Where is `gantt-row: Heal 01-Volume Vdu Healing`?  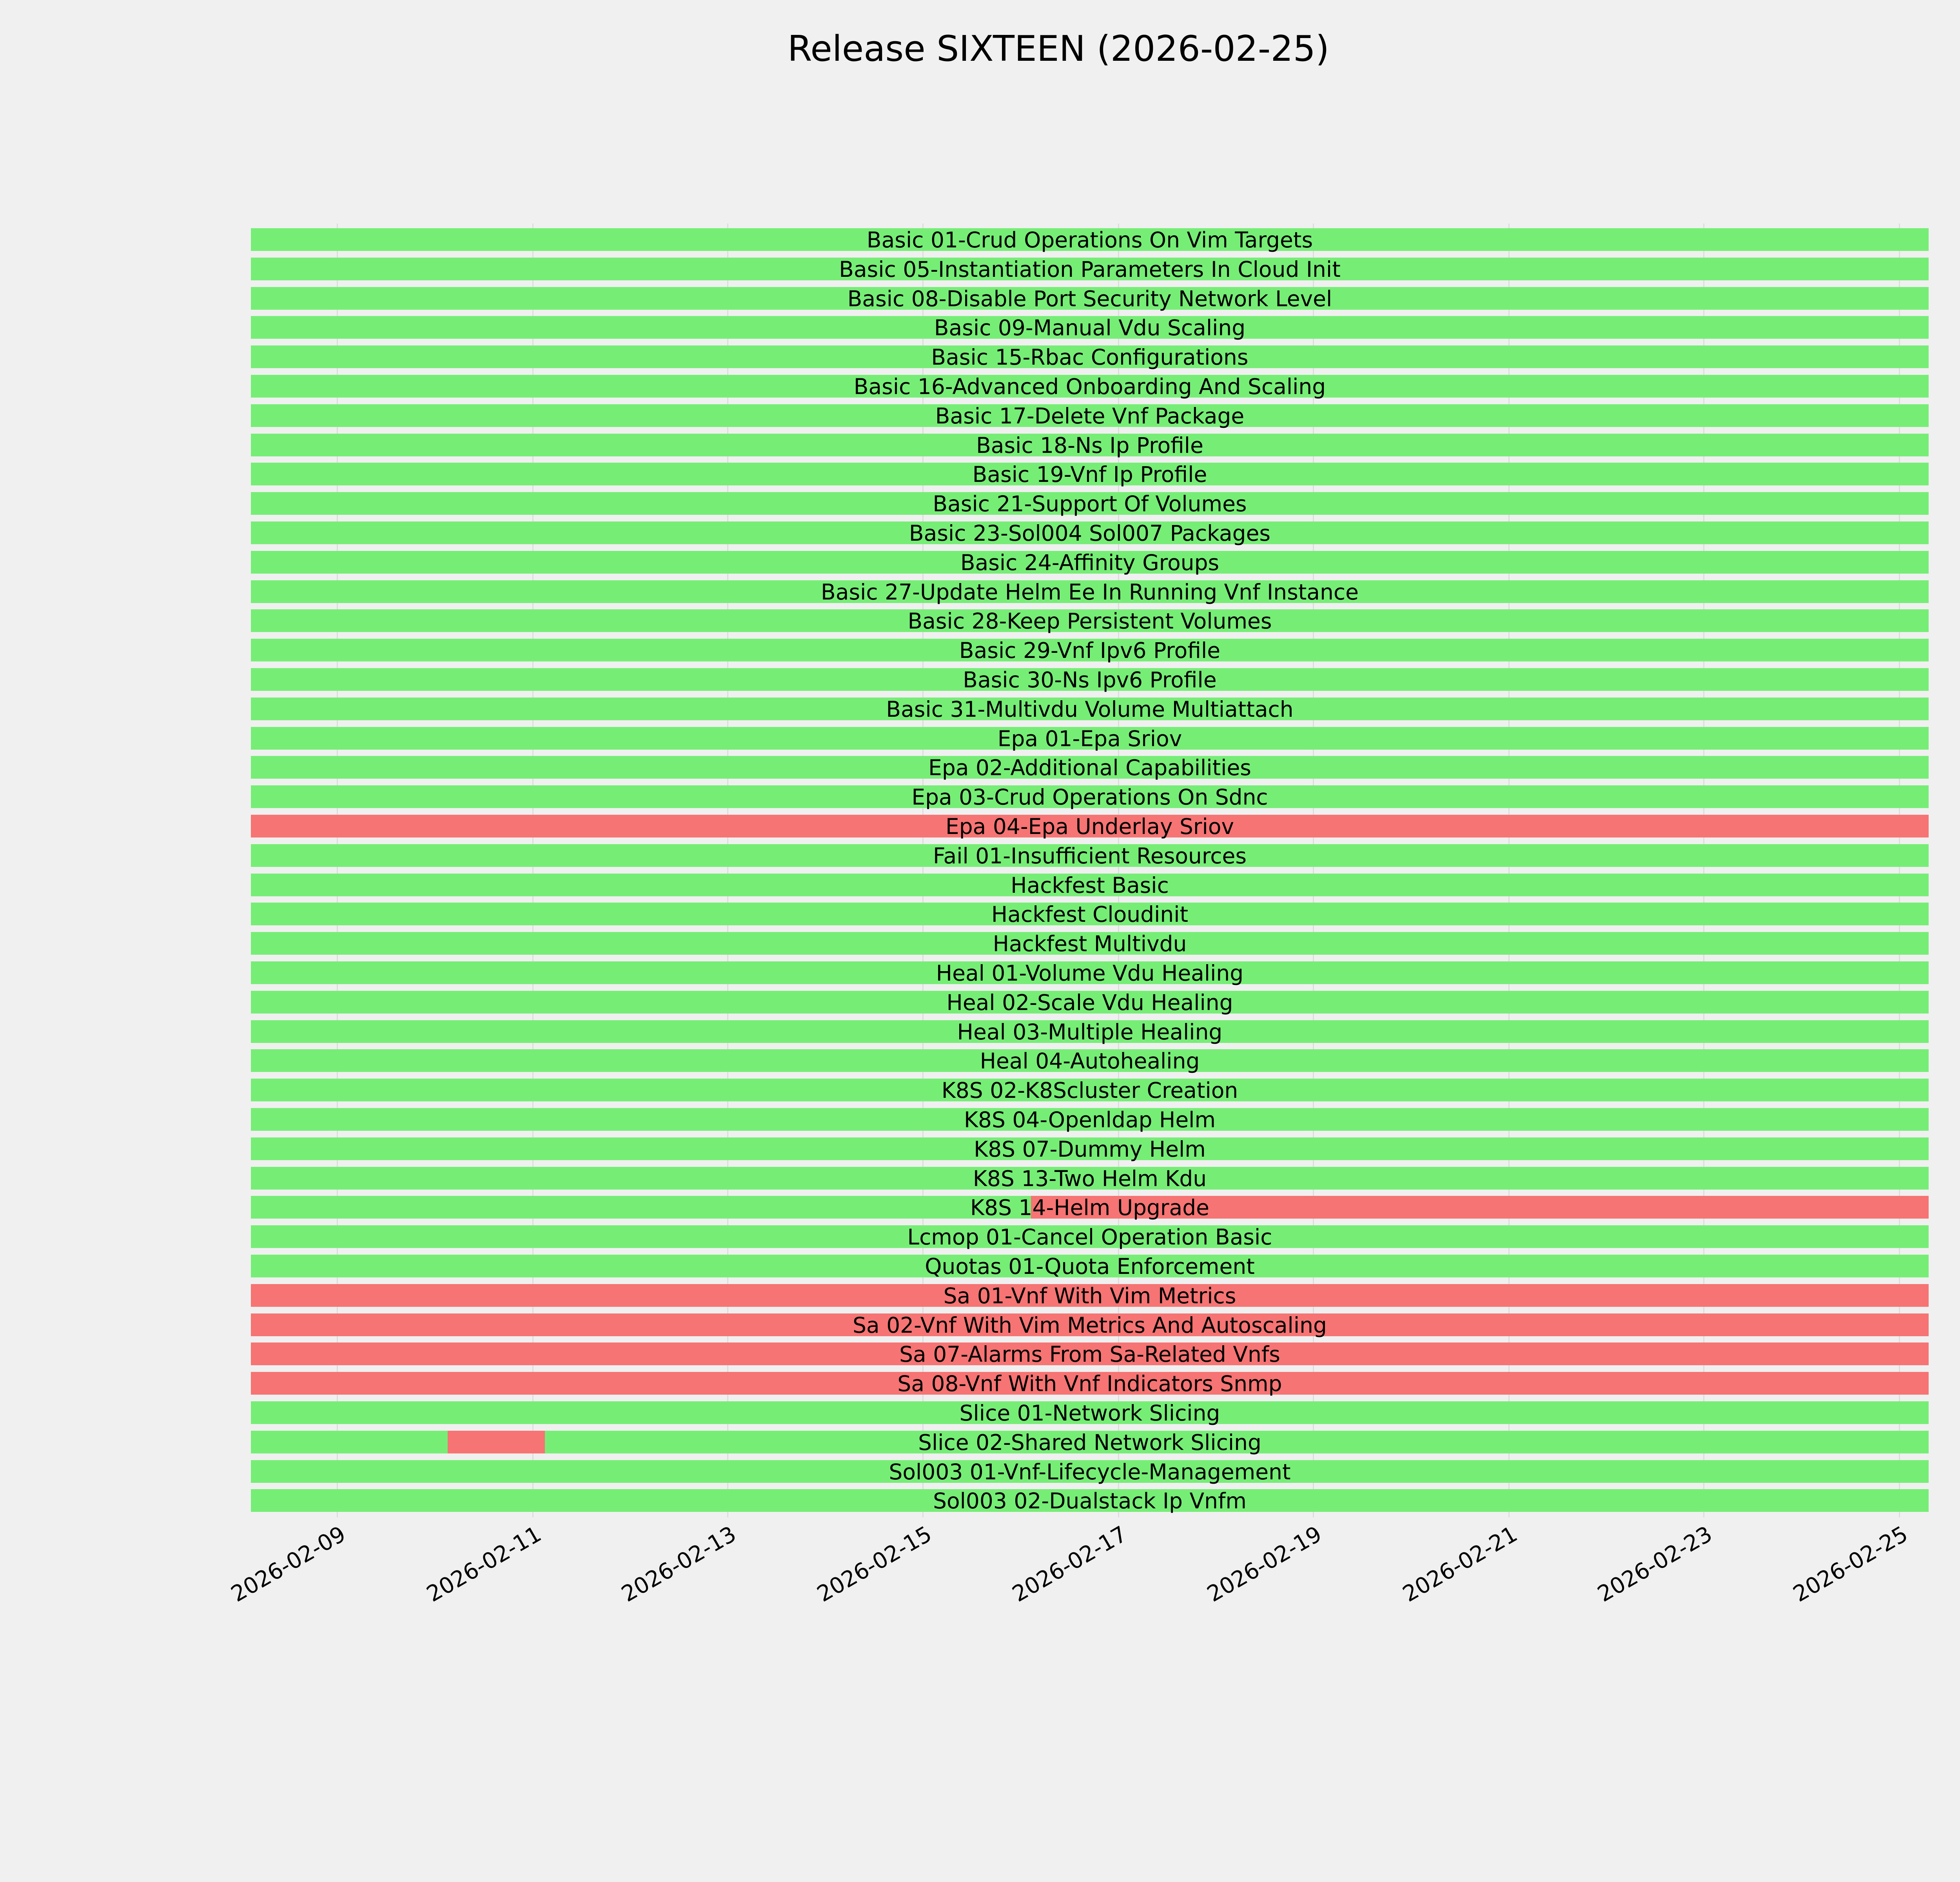
gantt-row: Heal 01-Volume Vdu Healing is located at coordinates (1090, 973).